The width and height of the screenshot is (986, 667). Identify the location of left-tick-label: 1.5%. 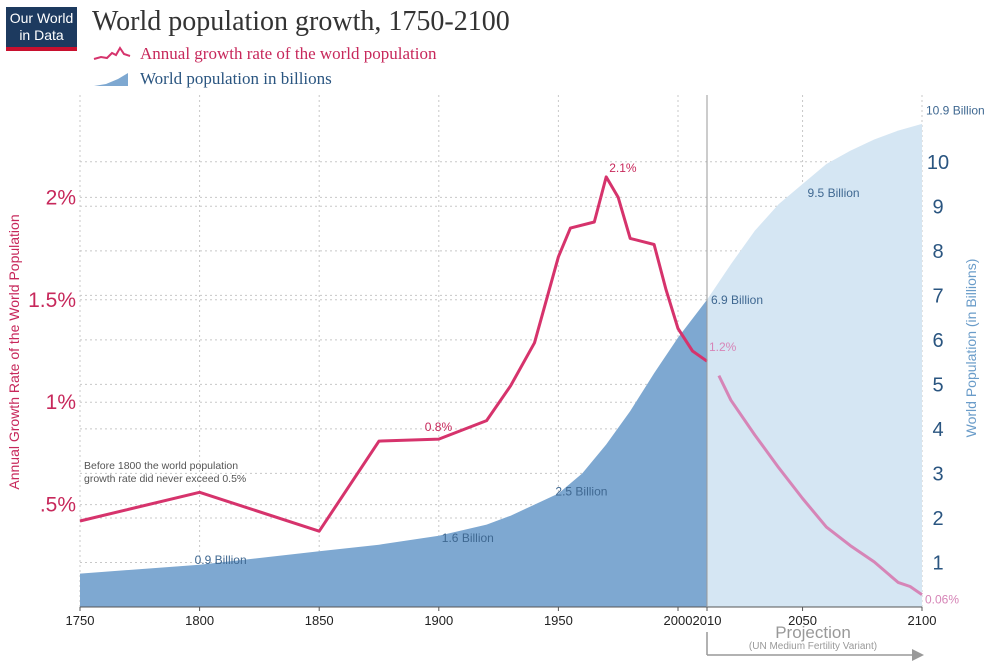
(52, 300).